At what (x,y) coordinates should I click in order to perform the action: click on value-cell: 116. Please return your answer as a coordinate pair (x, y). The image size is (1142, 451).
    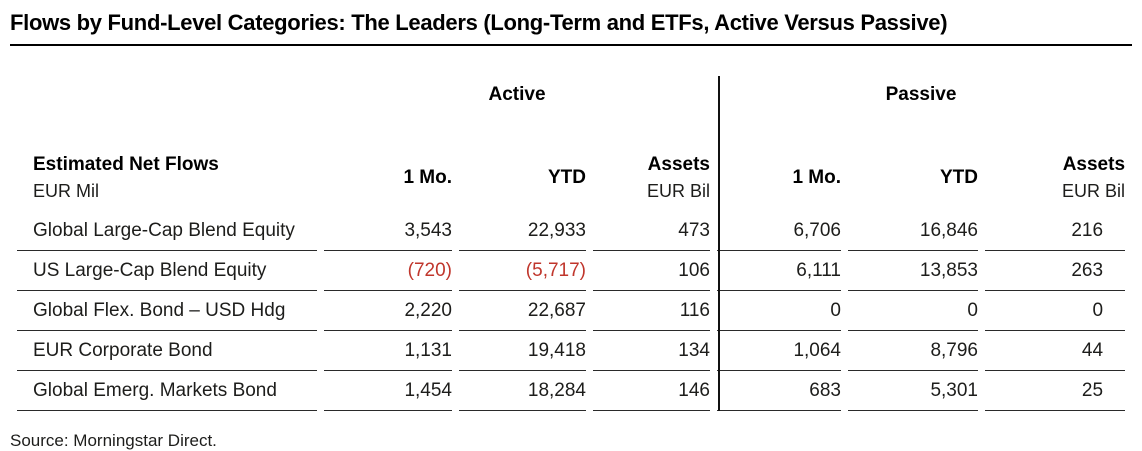
    Looking at the image, I should click on (651, 311).